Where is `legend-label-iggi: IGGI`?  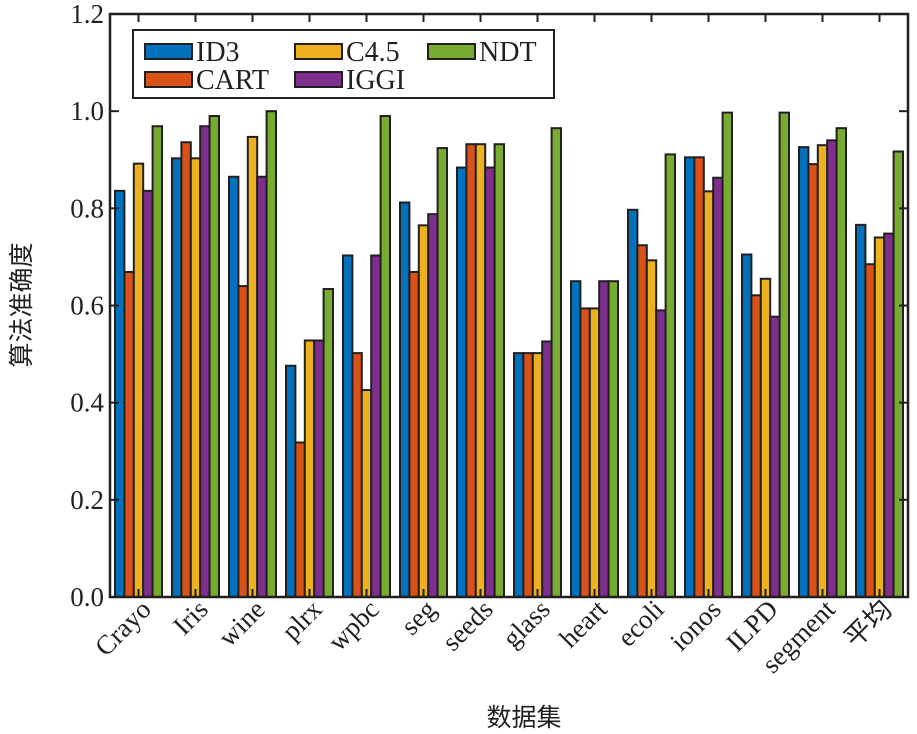
legend-label-iggi: IGGI is located at coordinates (375, 80).